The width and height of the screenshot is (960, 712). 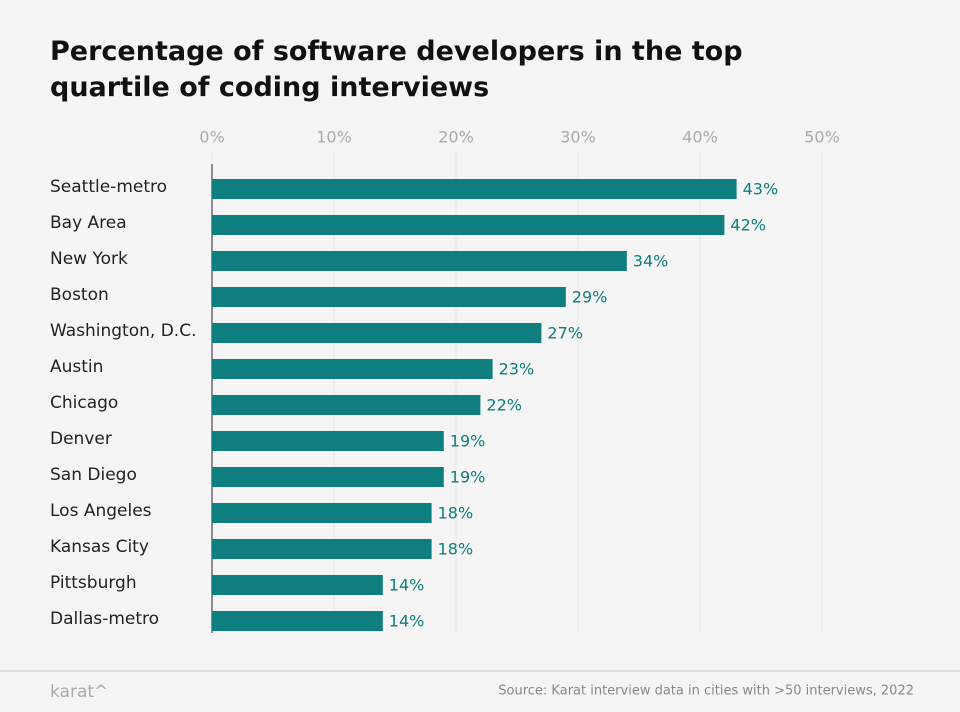 I want to click on x-tick-label: 0%, so click(x=211, y=137).